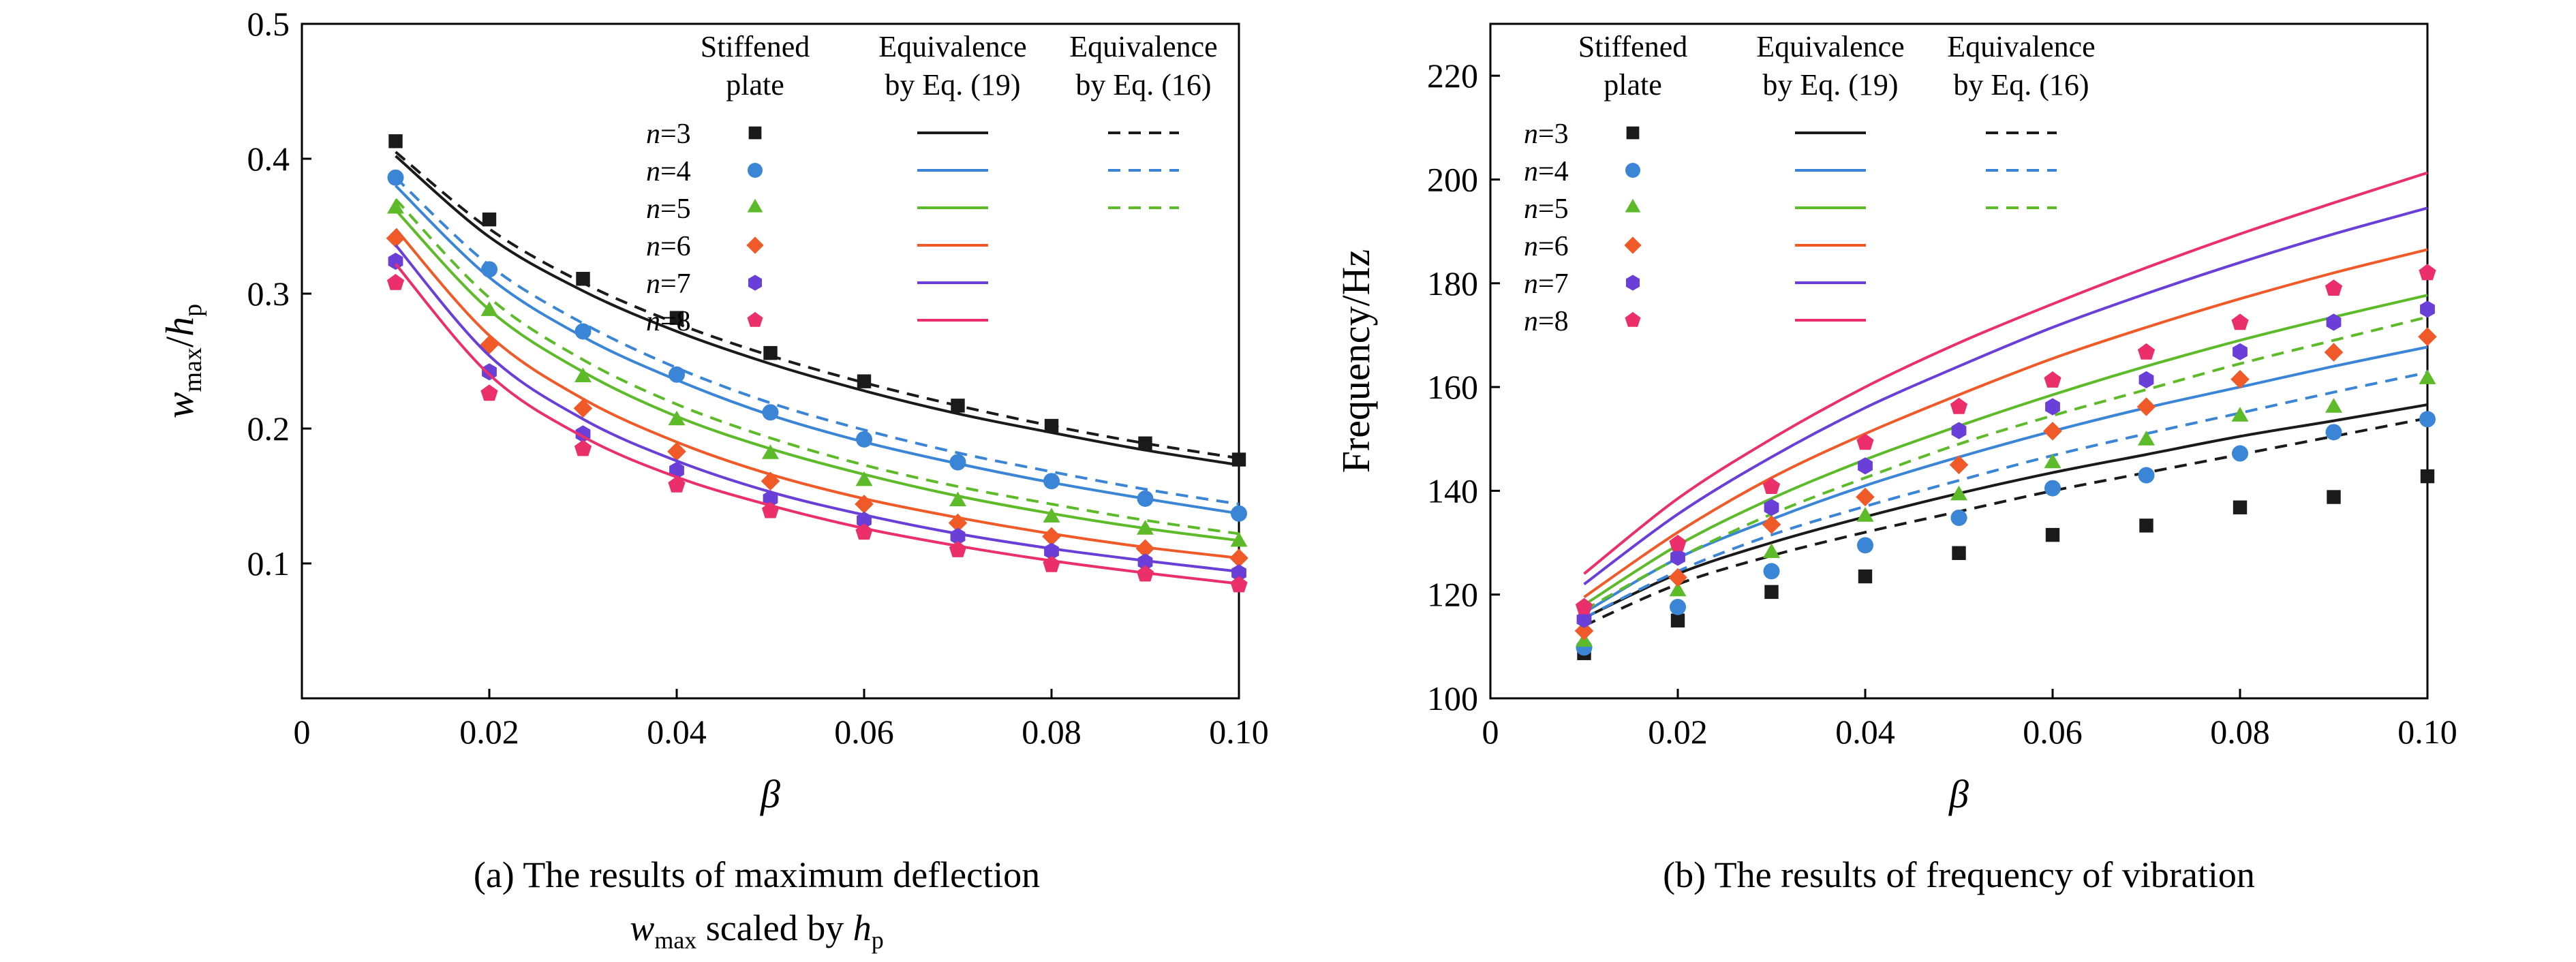 This screenshot has height=962, width=2576. What do you see at coordinates (774, 927) in the screenshot?
I see `caption-text: scaled by` at bounding box center [774, 927].